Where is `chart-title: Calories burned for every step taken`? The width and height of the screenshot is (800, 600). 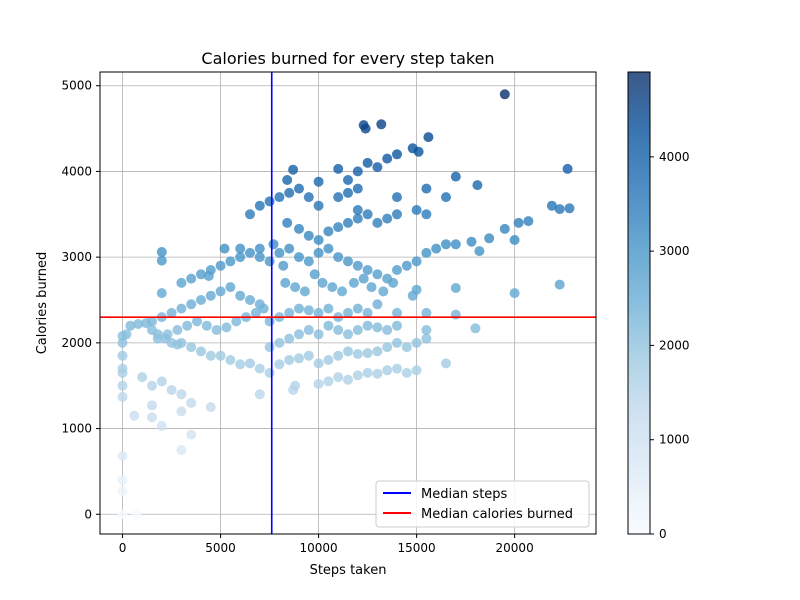 chart-title: Calories burned for every step taken is located at coordinates (347, 58).